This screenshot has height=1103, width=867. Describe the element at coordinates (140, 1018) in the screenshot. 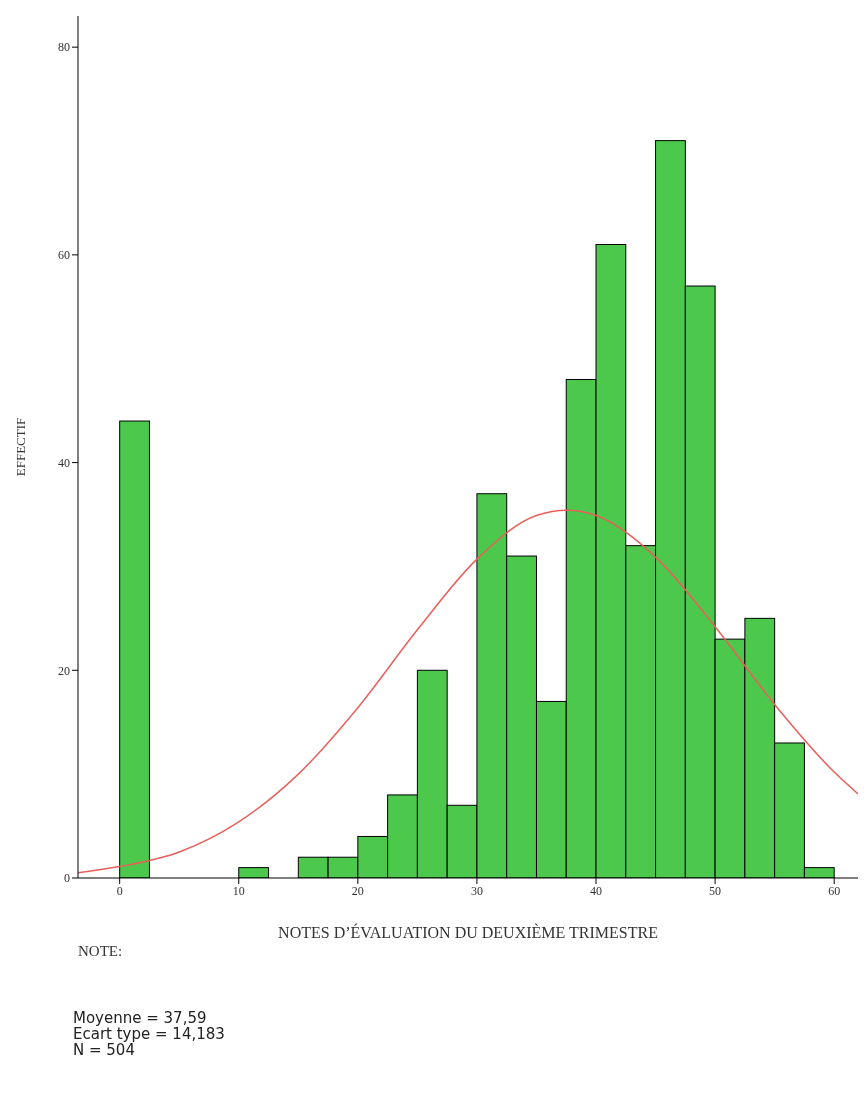

I see `text: Moyenne = 37,59` at that location.